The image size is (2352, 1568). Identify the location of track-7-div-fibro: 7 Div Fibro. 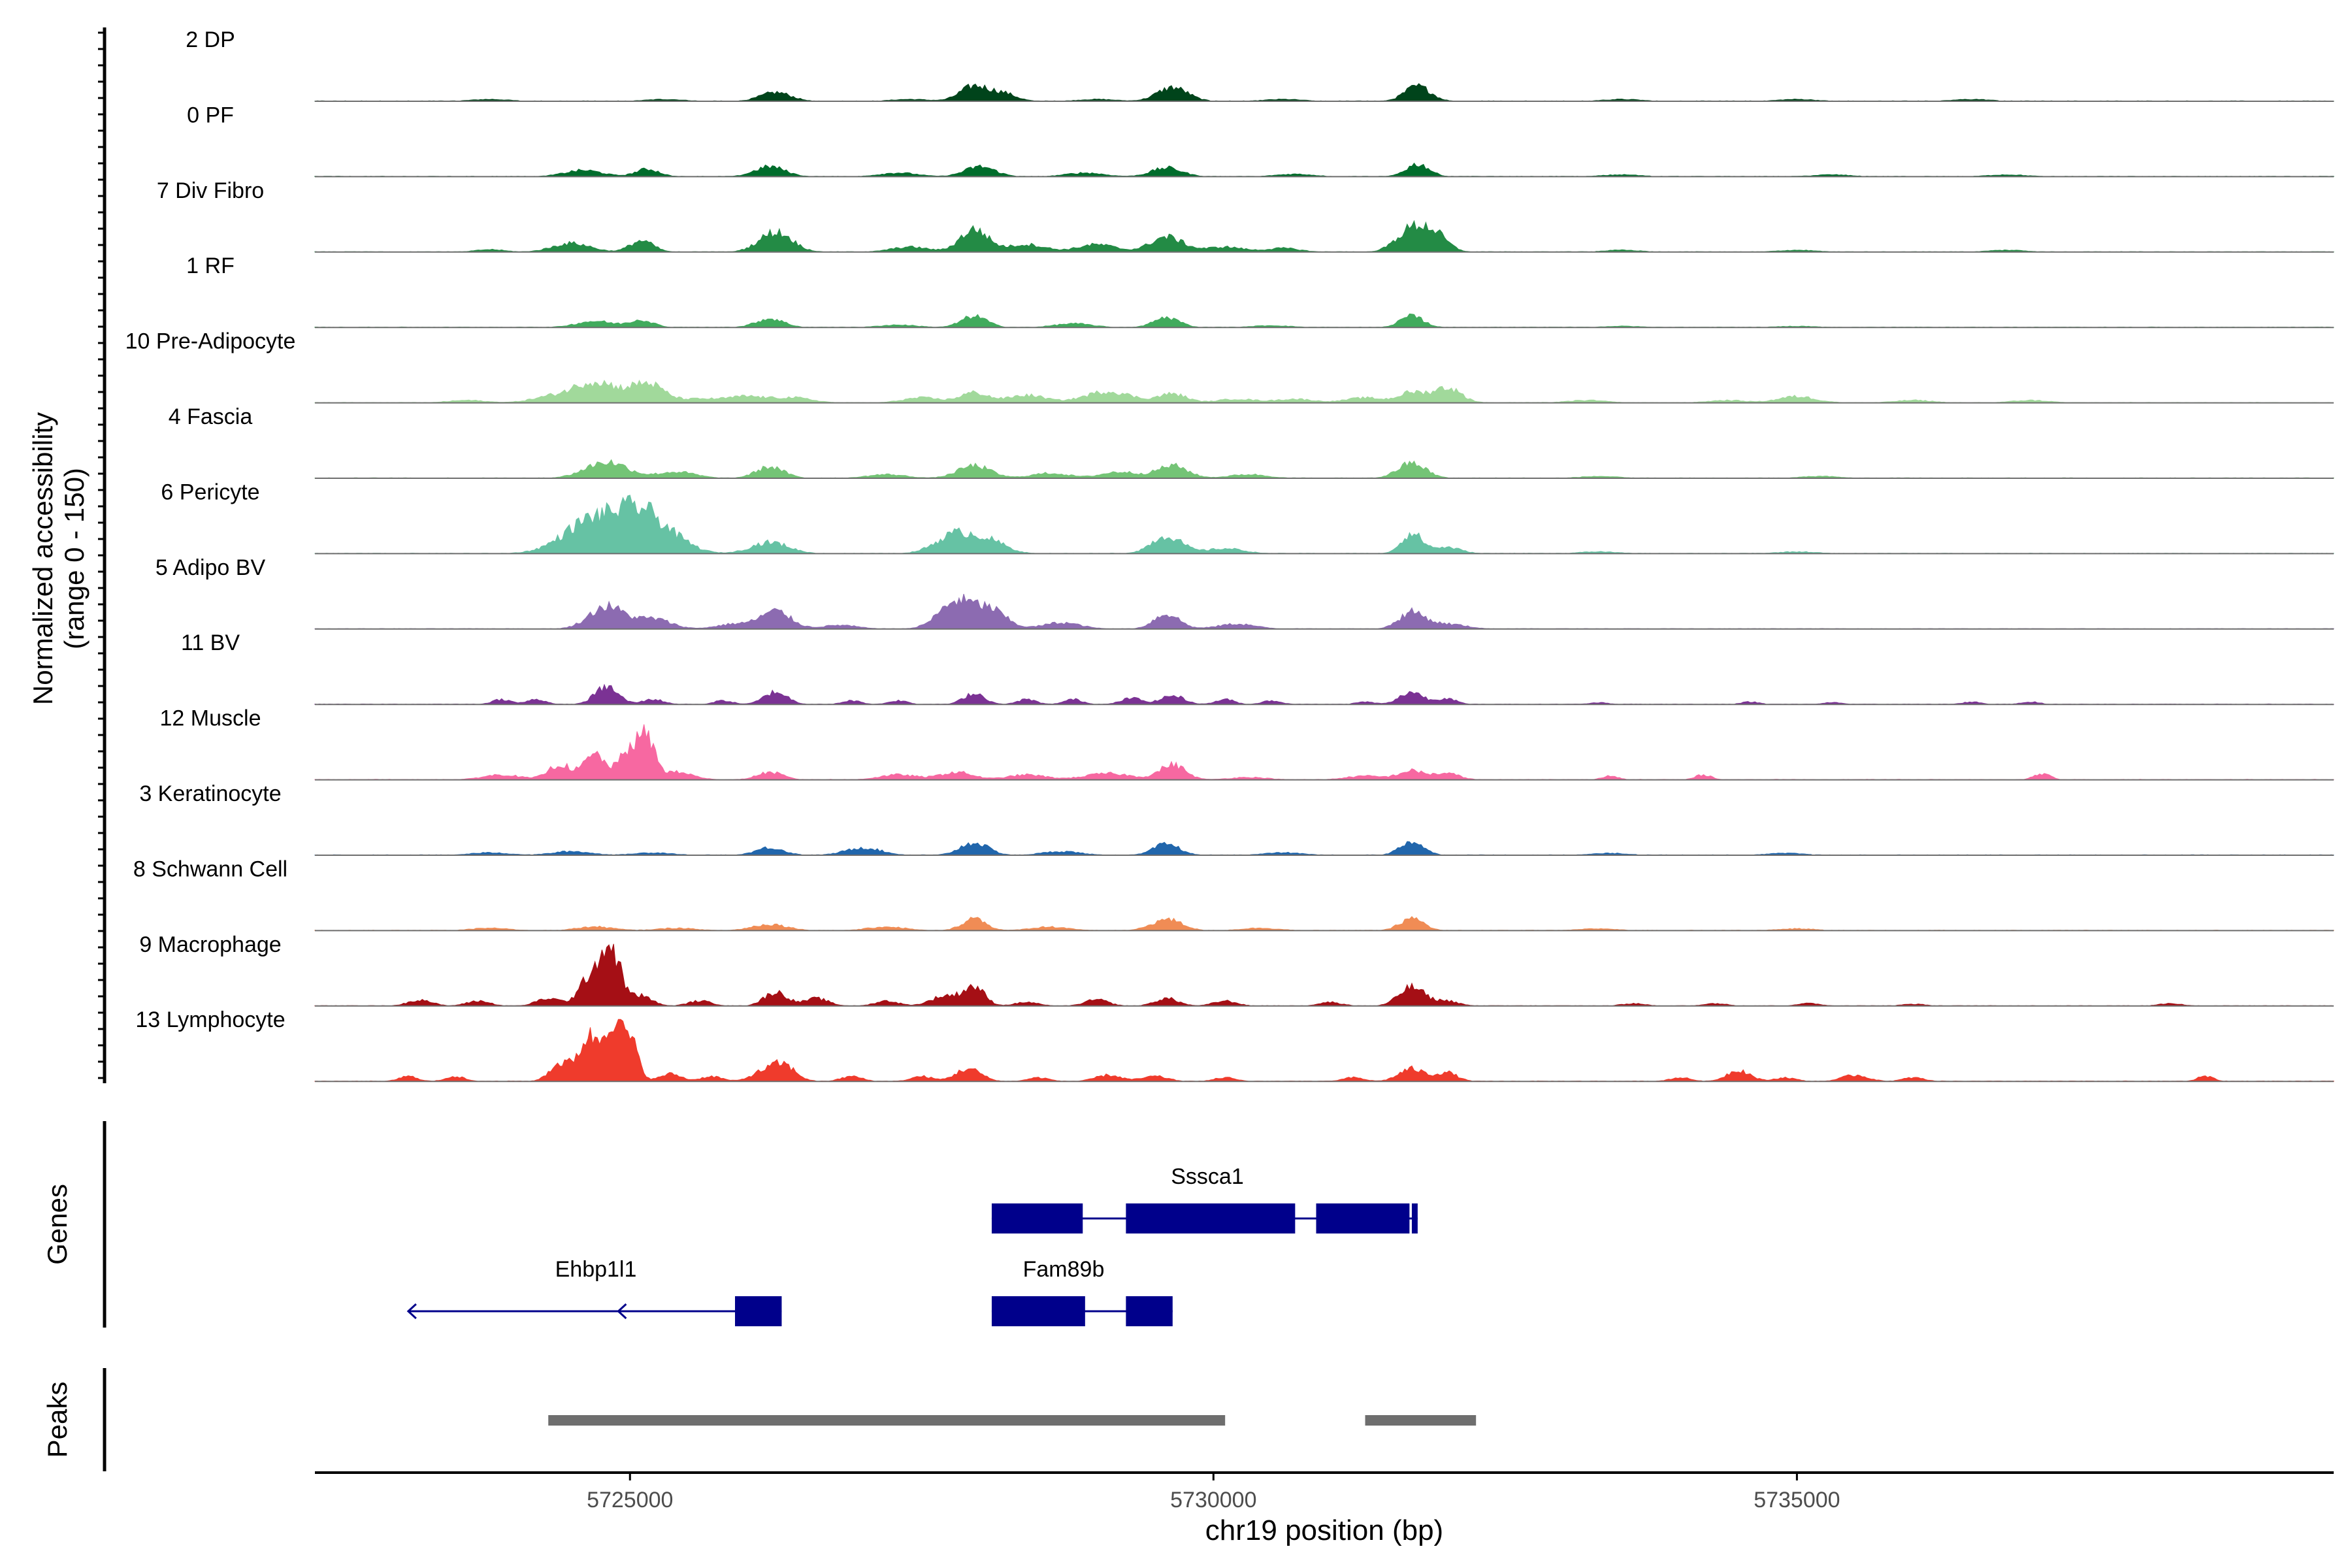
(1245, 215).